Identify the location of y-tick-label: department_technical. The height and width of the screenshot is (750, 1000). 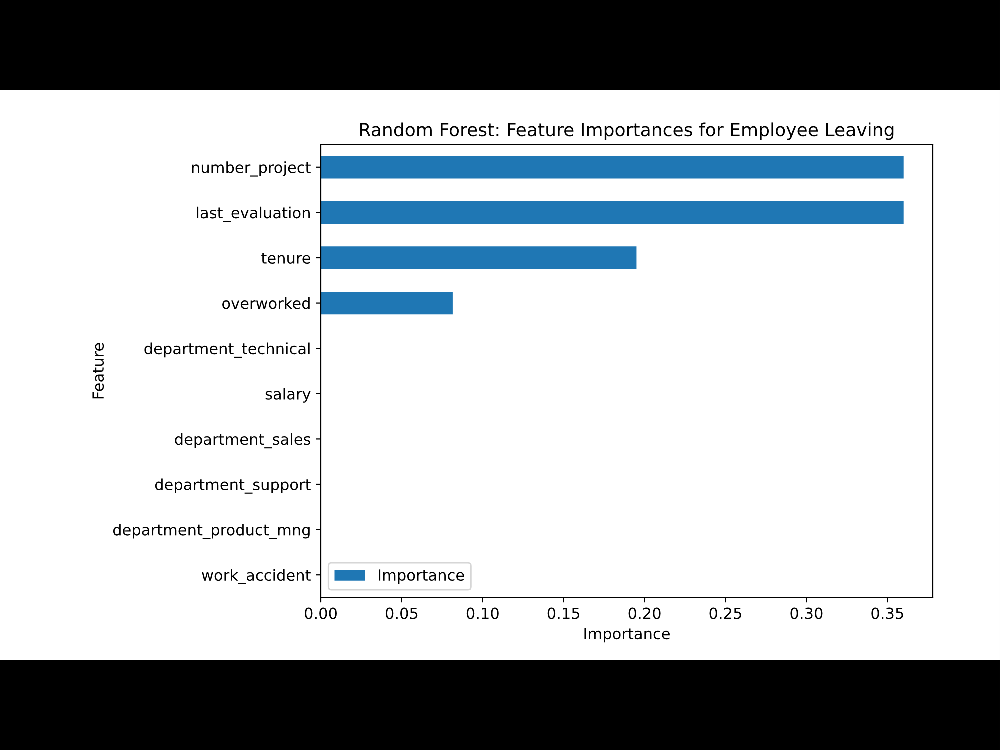
(227, 350).